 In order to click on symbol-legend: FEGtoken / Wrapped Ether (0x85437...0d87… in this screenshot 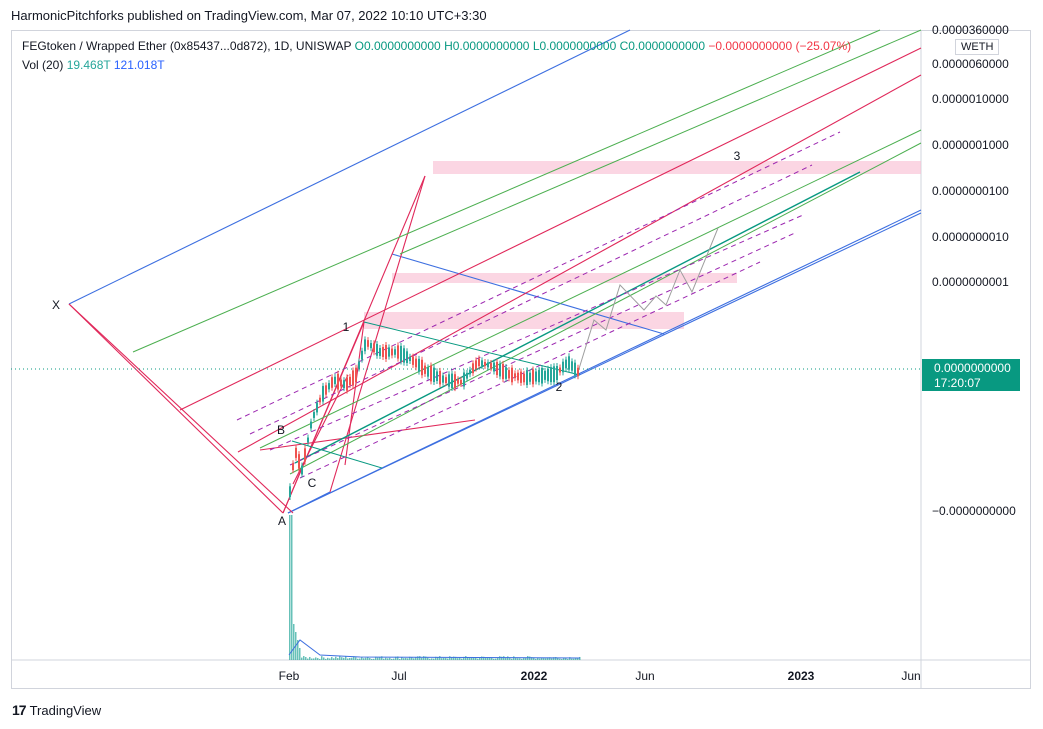, I will do `click(436, 46)`.